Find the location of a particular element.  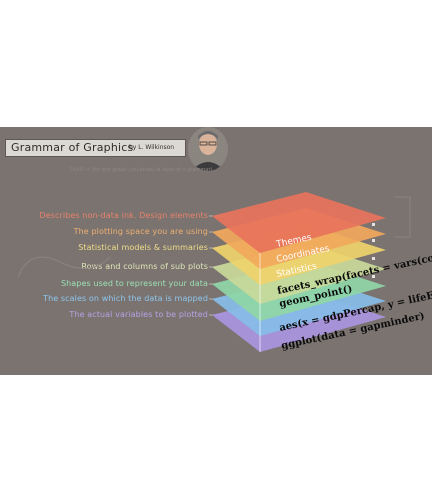

description-coordinates: The plotting space you are using is located at coordinates (141, 231).